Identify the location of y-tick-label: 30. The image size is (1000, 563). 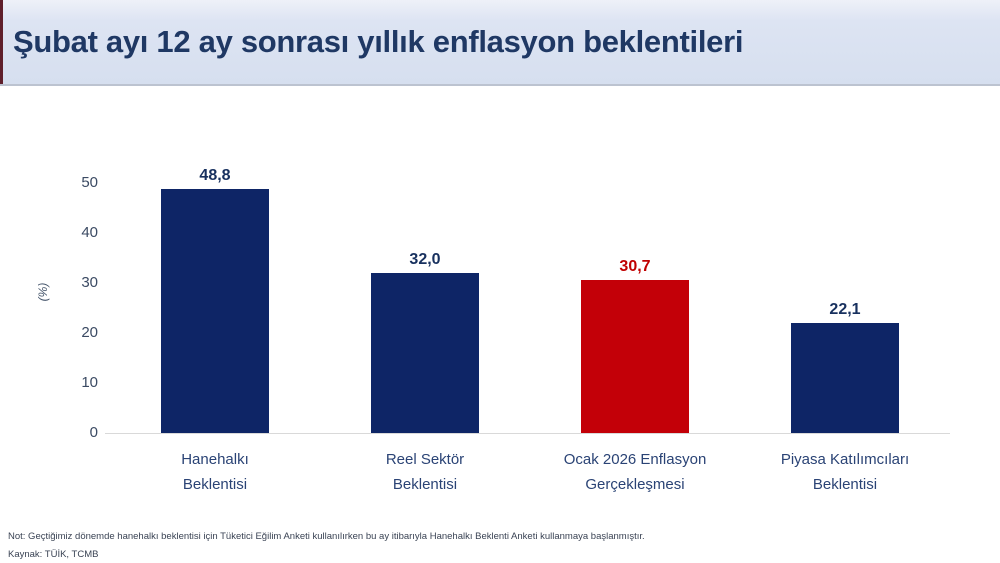
(89, 282).